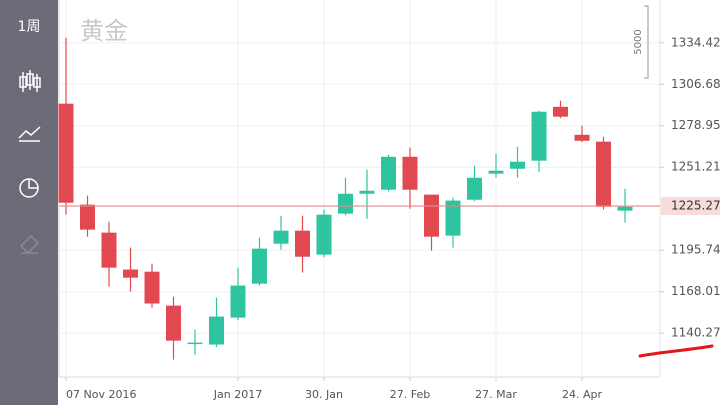 This screenshot has width=720, height=409. Describe the element at coordinates (695, 42) in the screenshot. I see `y-tick-label: 1334.42` at that location.